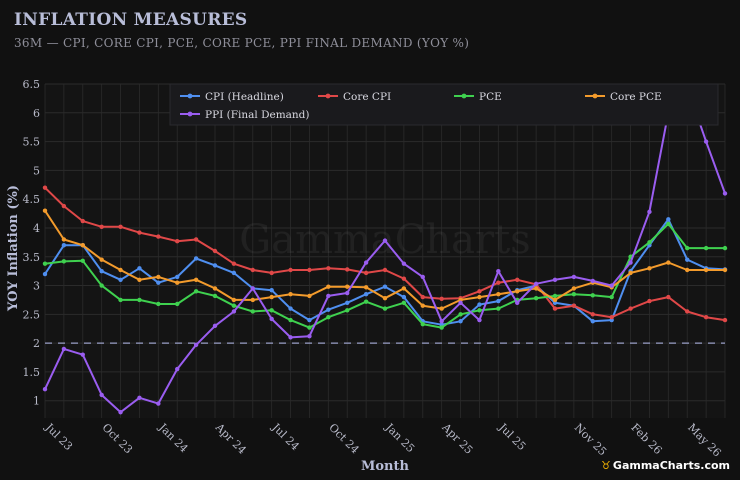  Describe the element at coordinates (399, 437) in the screenshot. I see `x-tick-label: Jan 25` at that location.